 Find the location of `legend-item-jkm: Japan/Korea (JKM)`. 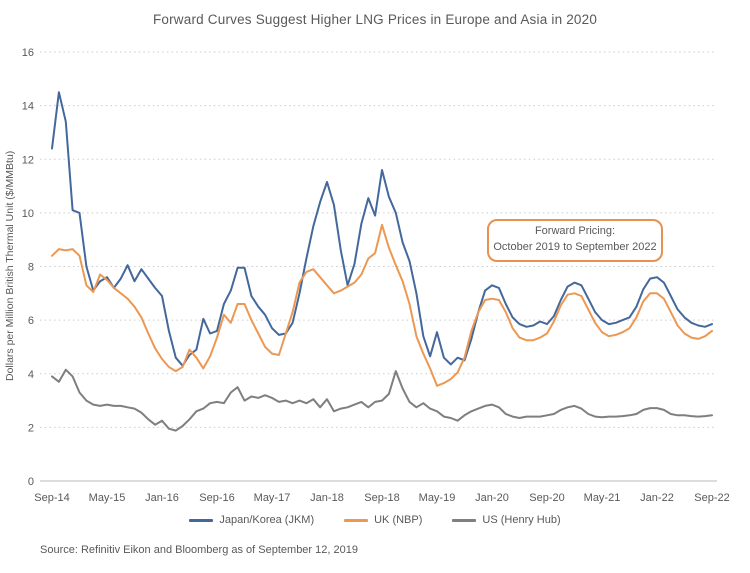

legend-item-jkm: Japan/Korea (JKM) is located at coordinates (251, 520).